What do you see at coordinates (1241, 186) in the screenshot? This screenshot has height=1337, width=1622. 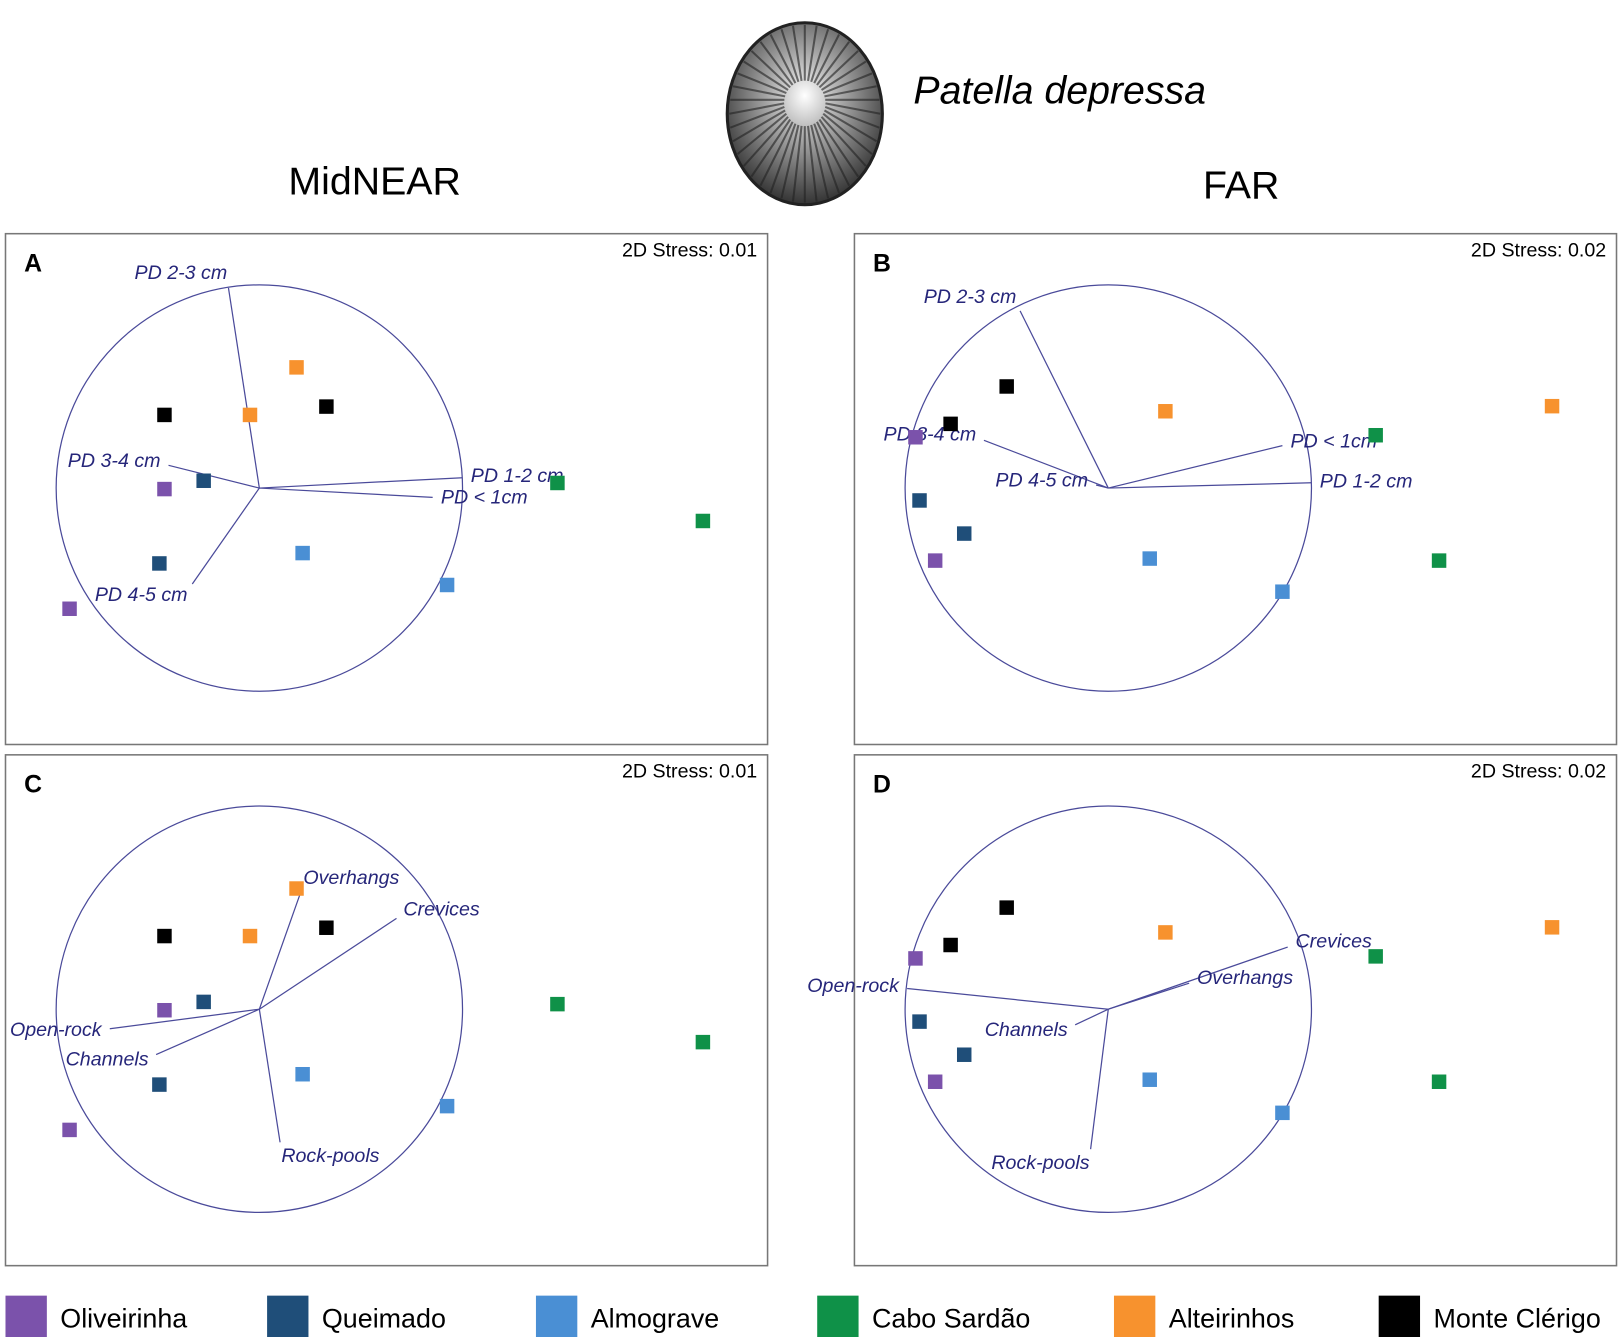 I see `column-title: FAR` at bounding box center [1241, 186].